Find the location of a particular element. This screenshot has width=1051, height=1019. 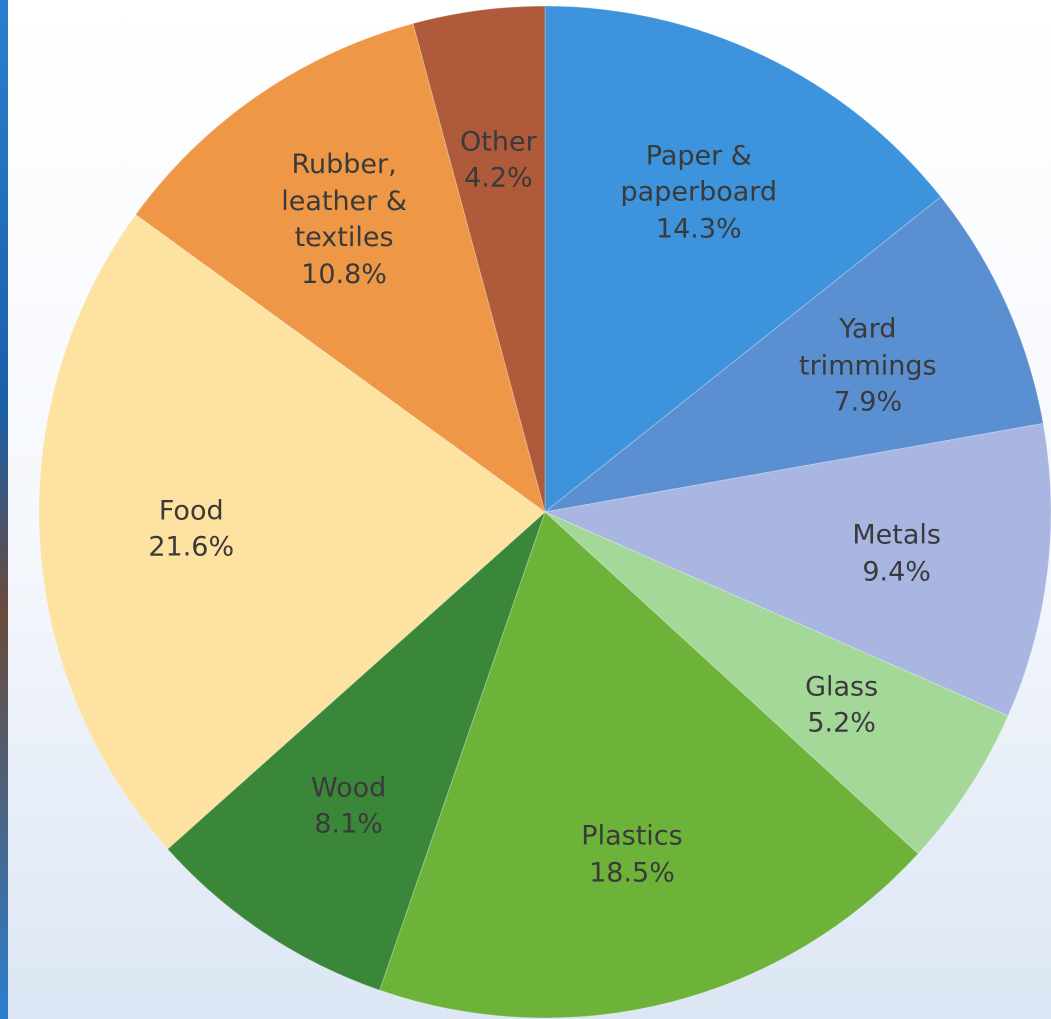

category-label: Plastics is located at coordinates (632, 836).